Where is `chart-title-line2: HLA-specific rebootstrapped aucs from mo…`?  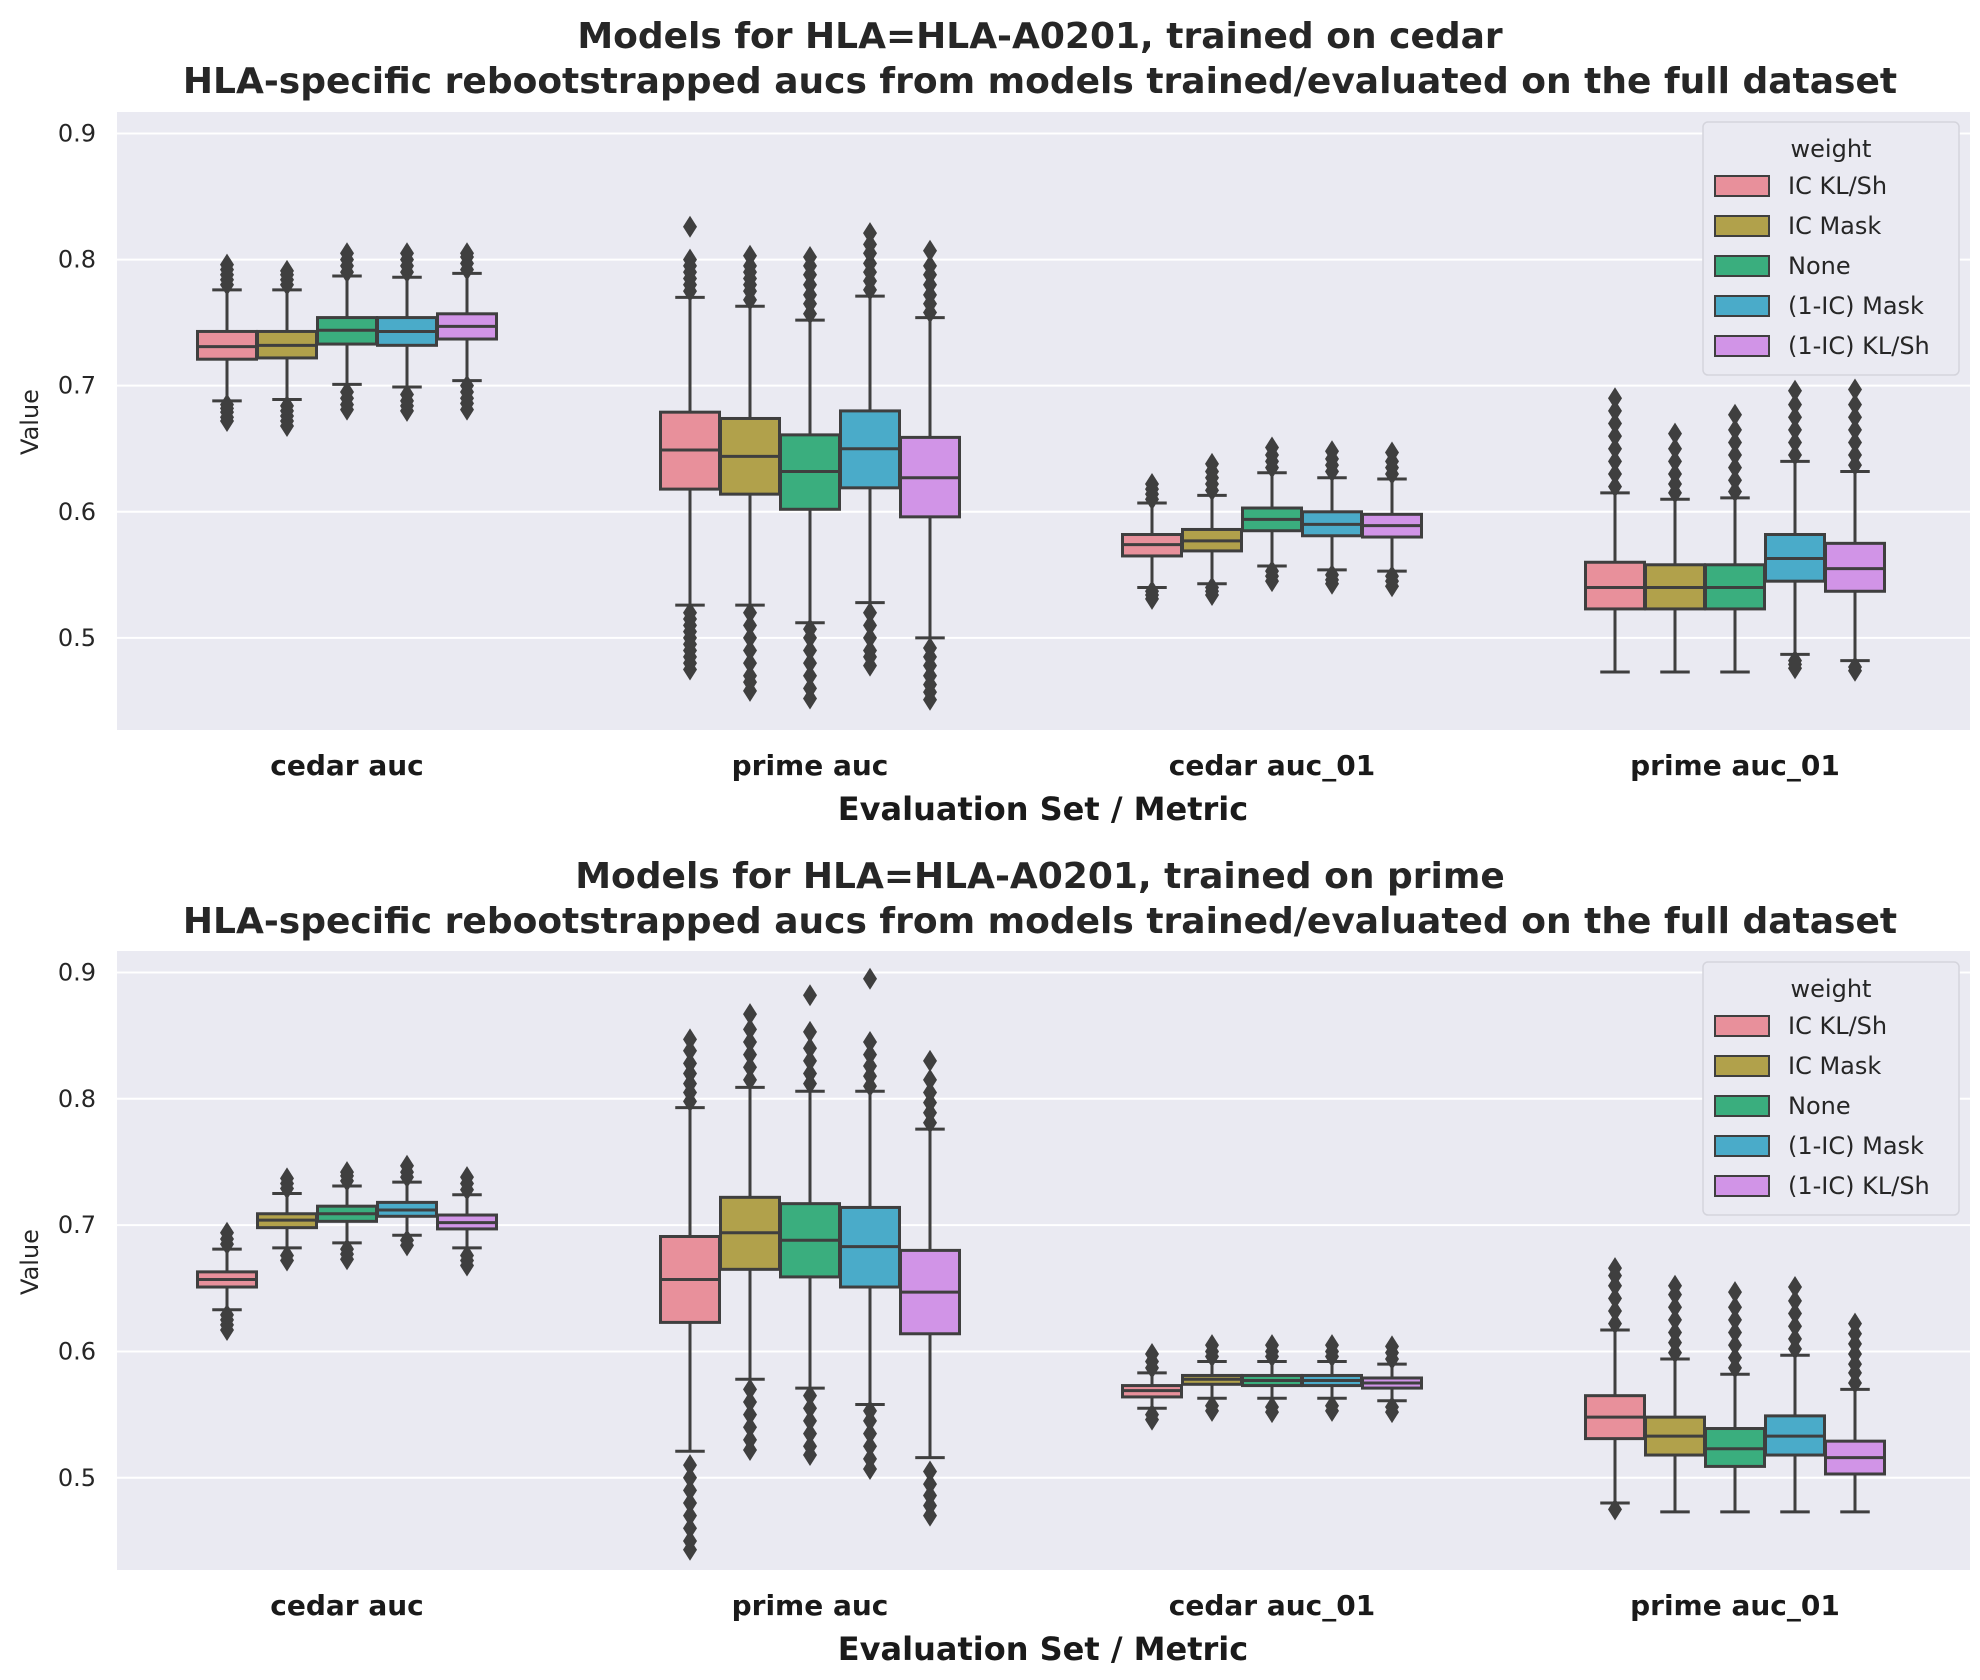
chart-title-line2: HLA-specific rebootstrapped aucs from mo… is located at coordinates (1040, 81).